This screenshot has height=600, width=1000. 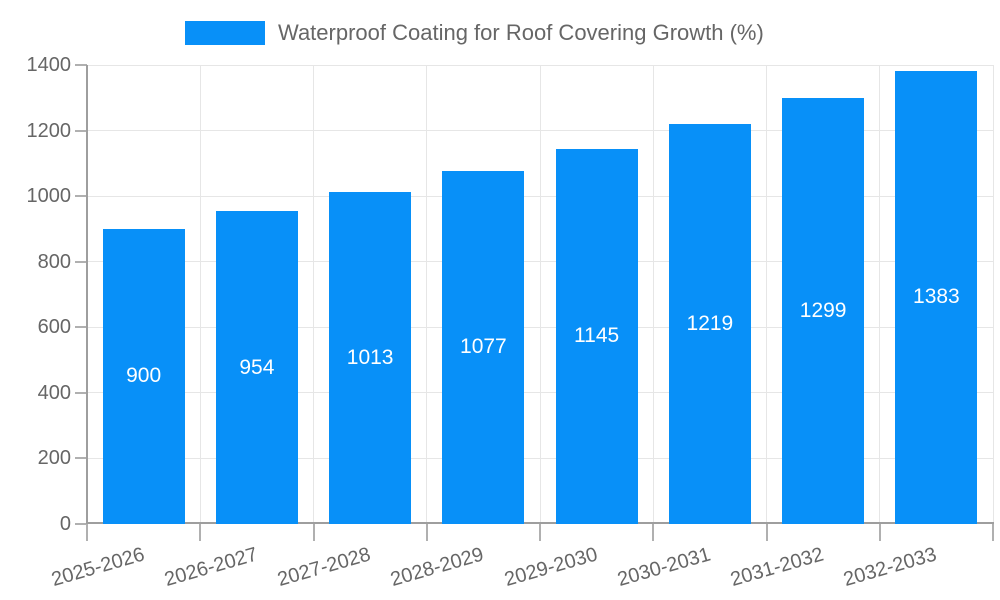 I want to click on bar-2025-2026: 900, so click(x=143, y=376).